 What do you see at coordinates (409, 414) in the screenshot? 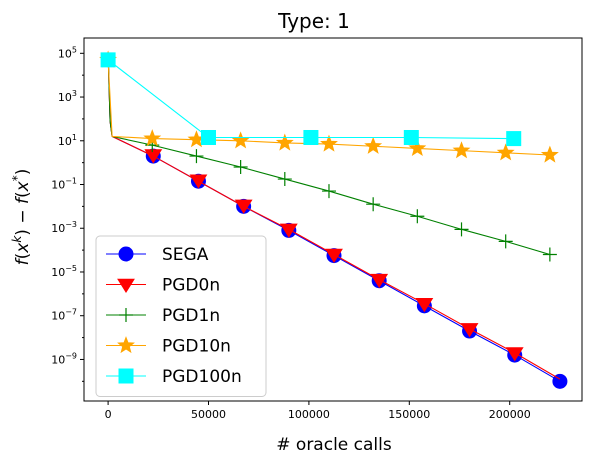
I see `x-tick-label: 150000` at bounding box center [409, 414].